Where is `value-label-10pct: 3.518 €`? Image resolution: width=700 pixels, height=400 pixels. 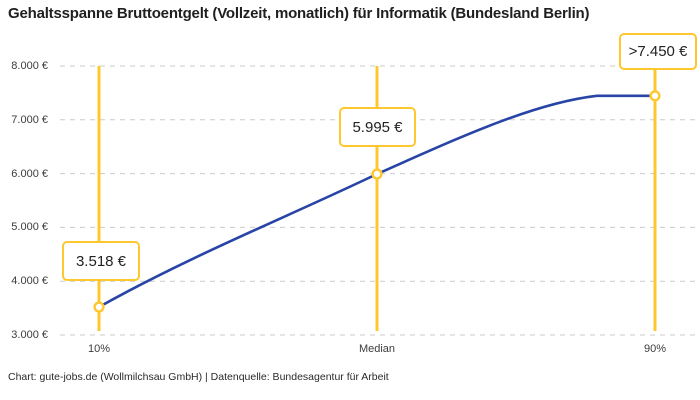
value-label-10pct: 3.518 € is located at coordinates (101, 261).